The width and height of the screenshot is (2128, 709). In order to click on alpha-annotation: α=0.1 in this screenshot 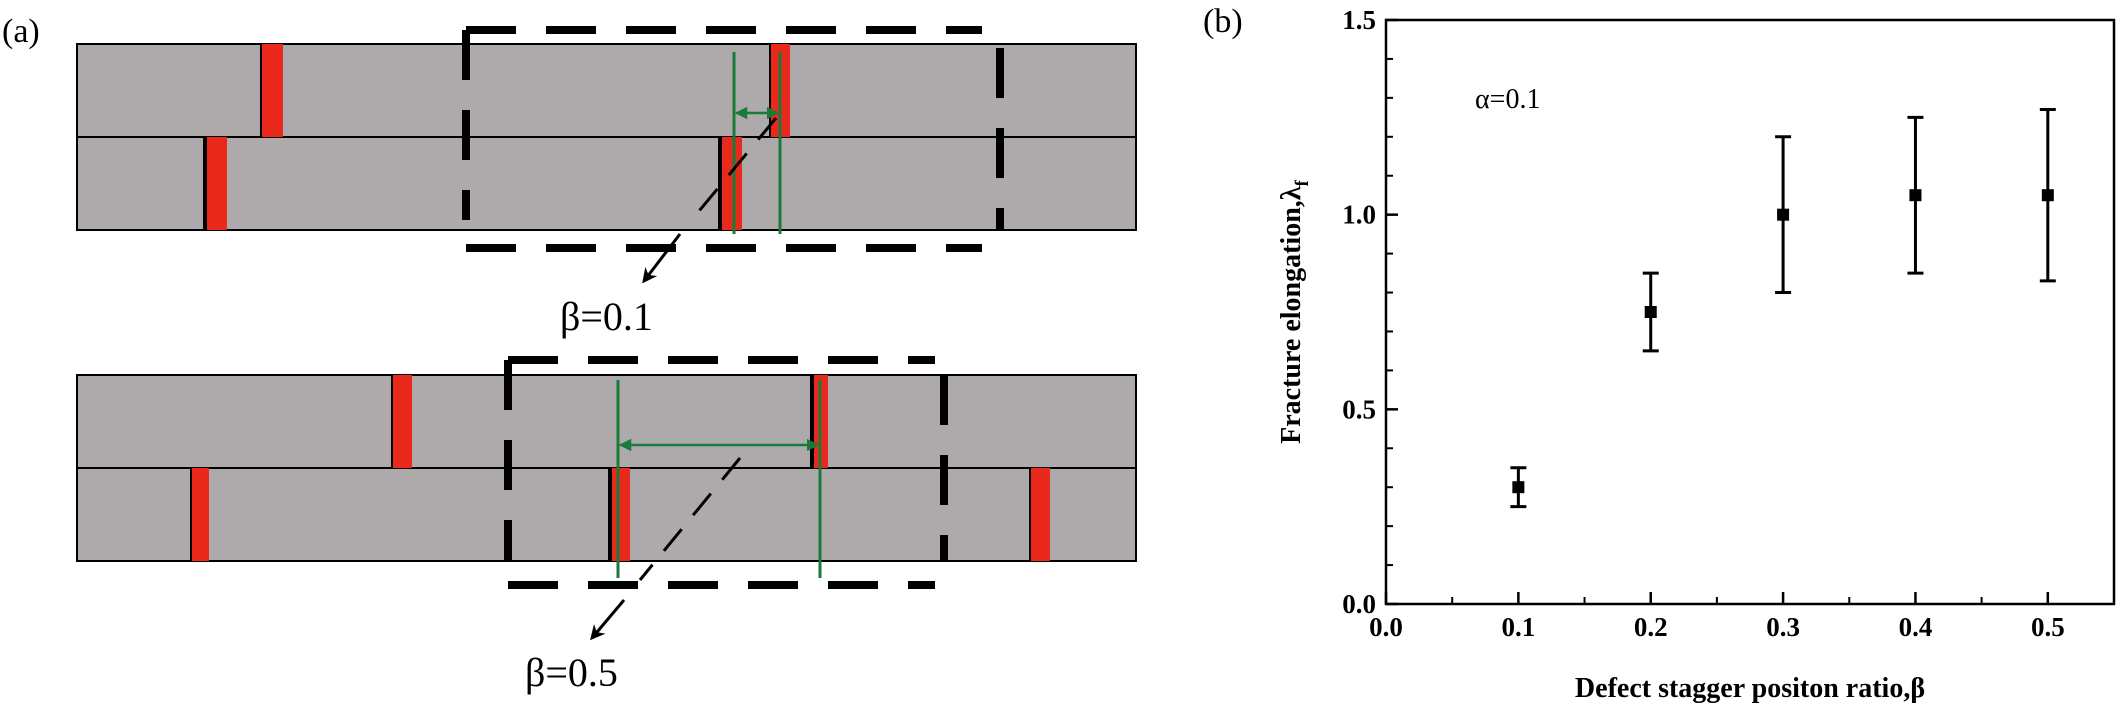, I will do `click(1507, 99)`.